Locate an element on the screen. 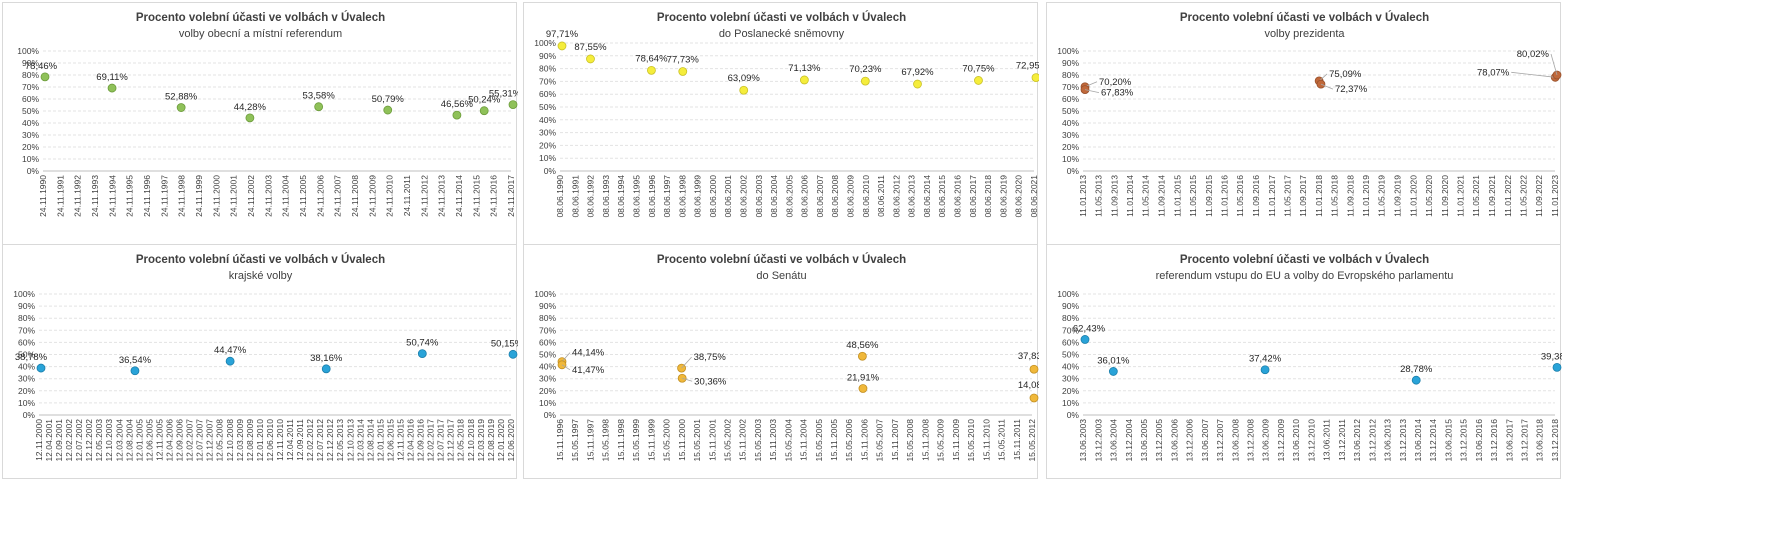  x-tick-label: 08.06.2010 is located at coordinates (866, 196).